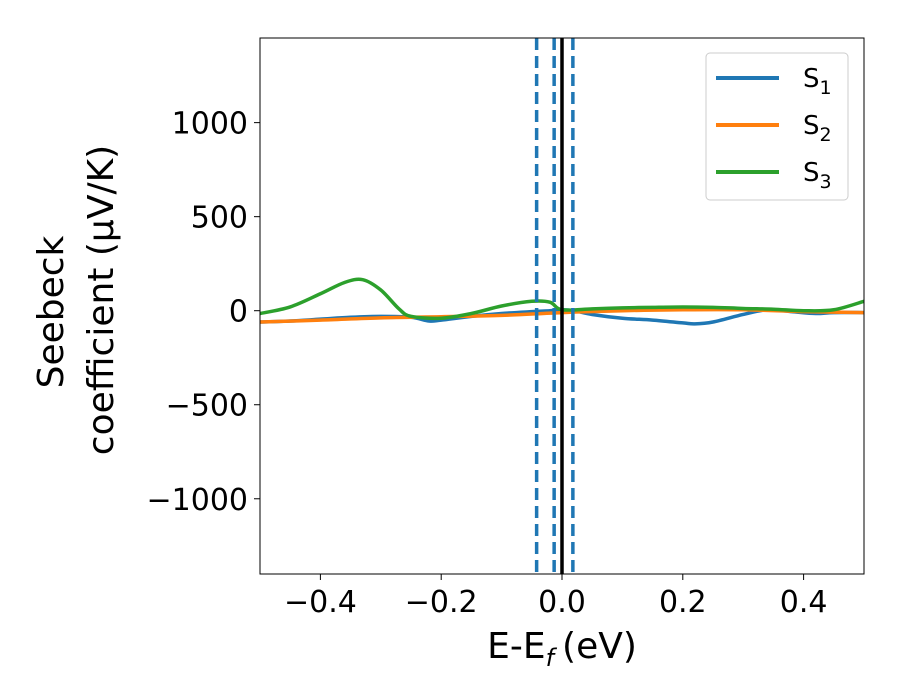 This screenshot has width=900, height=700. I want to click on legend-label-s1: S1, so click(817, 81).